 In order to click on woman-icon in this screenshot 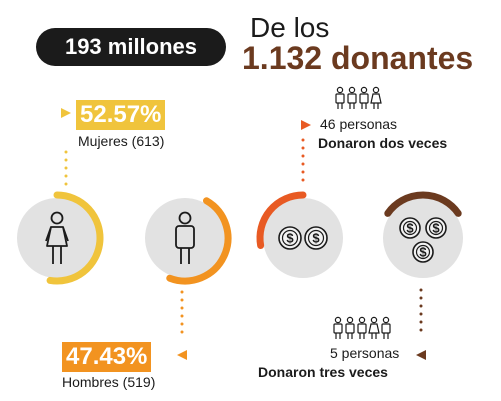, I will do `click(57, 237)`.